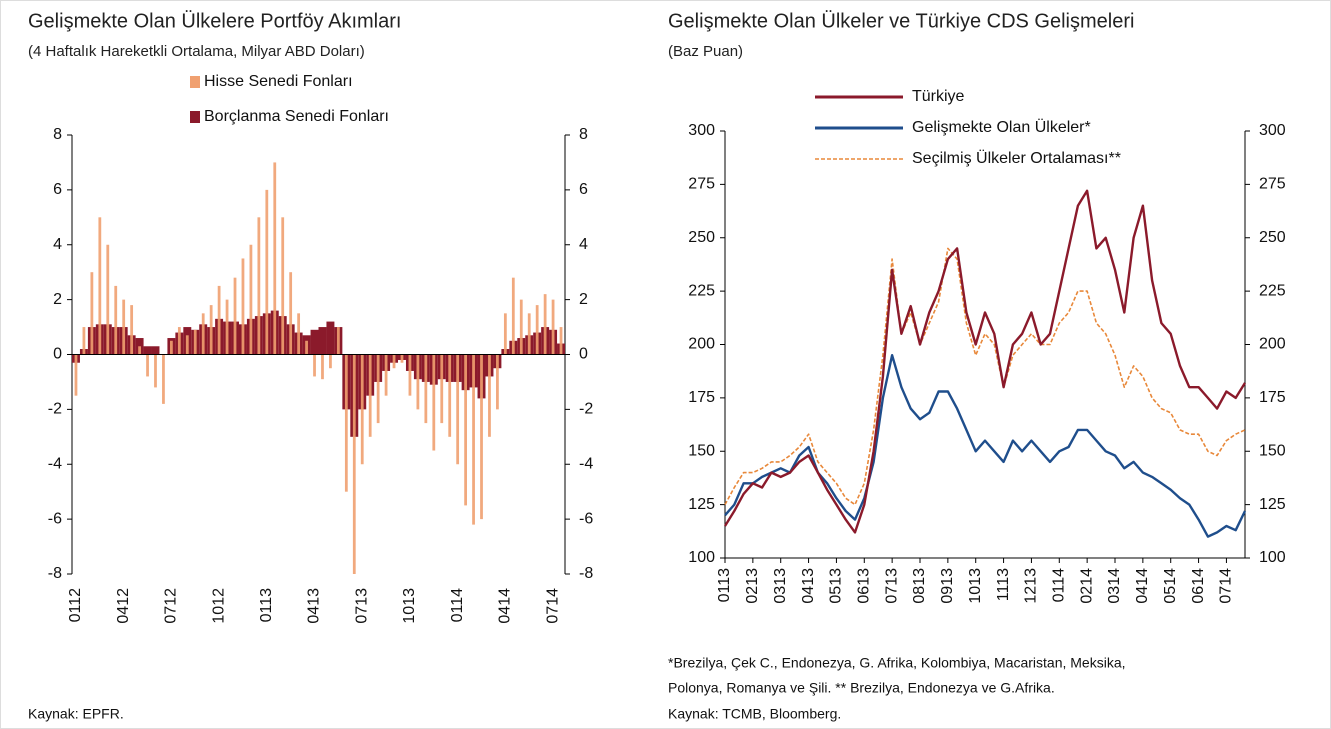 The height and width of the screenshot is (729, 1331). I want to click on y2-tick-label: 8, so click(583, 134).